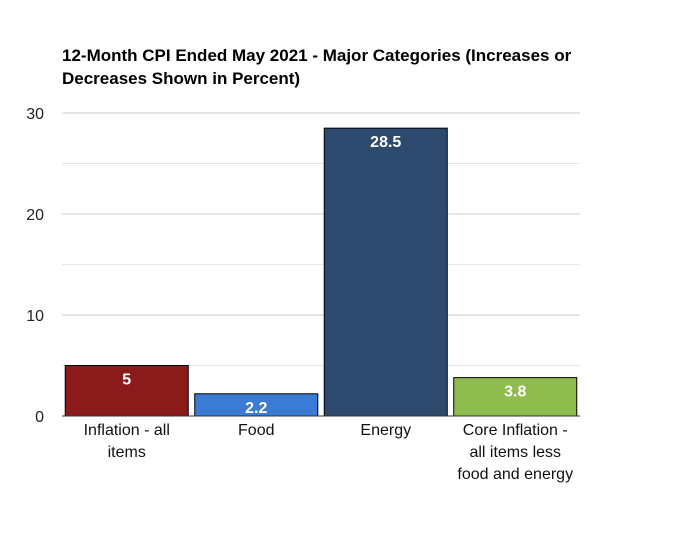 This screenshot has height=534, width=700. Describe the element at coordinates (386, 430) in the screenshot. I see `x-category-label: Energy` at that location.